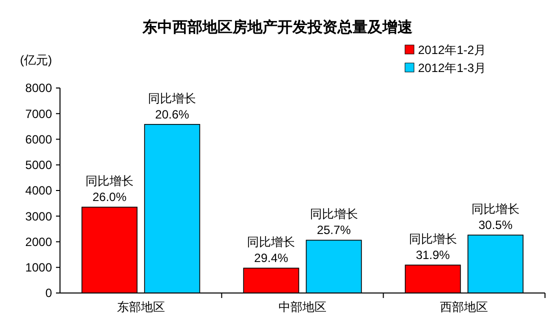 The width and height of the screenshot is (555, 335). What do you see at coordinates (38, 267) in the screenshot?
I see `y-tick-label: 1000` at bounding box center [38, 267].